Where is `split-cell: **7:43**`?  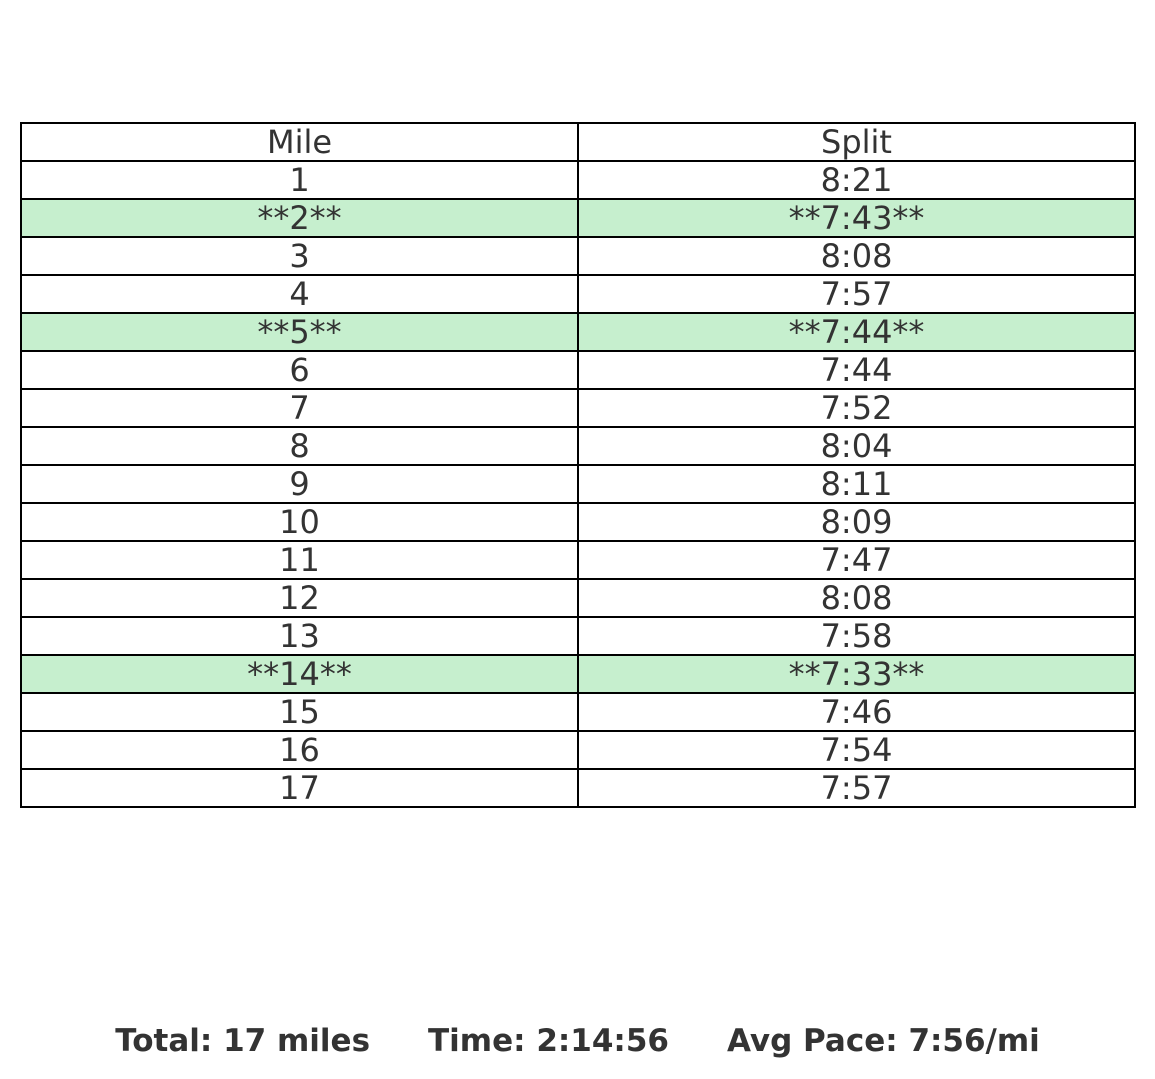
split-cell: **7:43** is located at coordinates (856, 218).